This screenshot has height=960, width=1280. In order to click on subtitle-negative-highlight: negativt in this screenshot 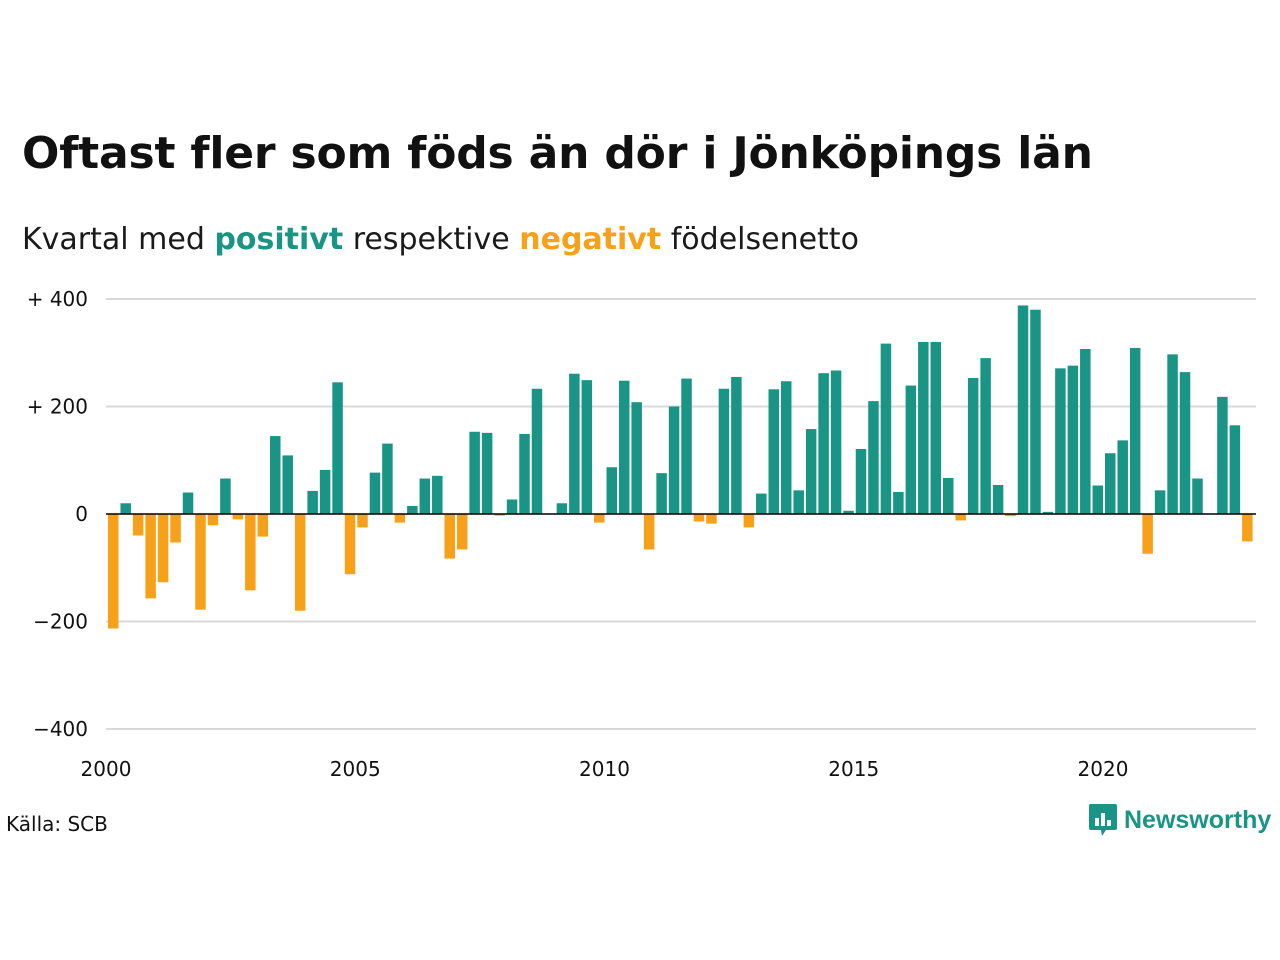, I will do `click(590, 239)`.